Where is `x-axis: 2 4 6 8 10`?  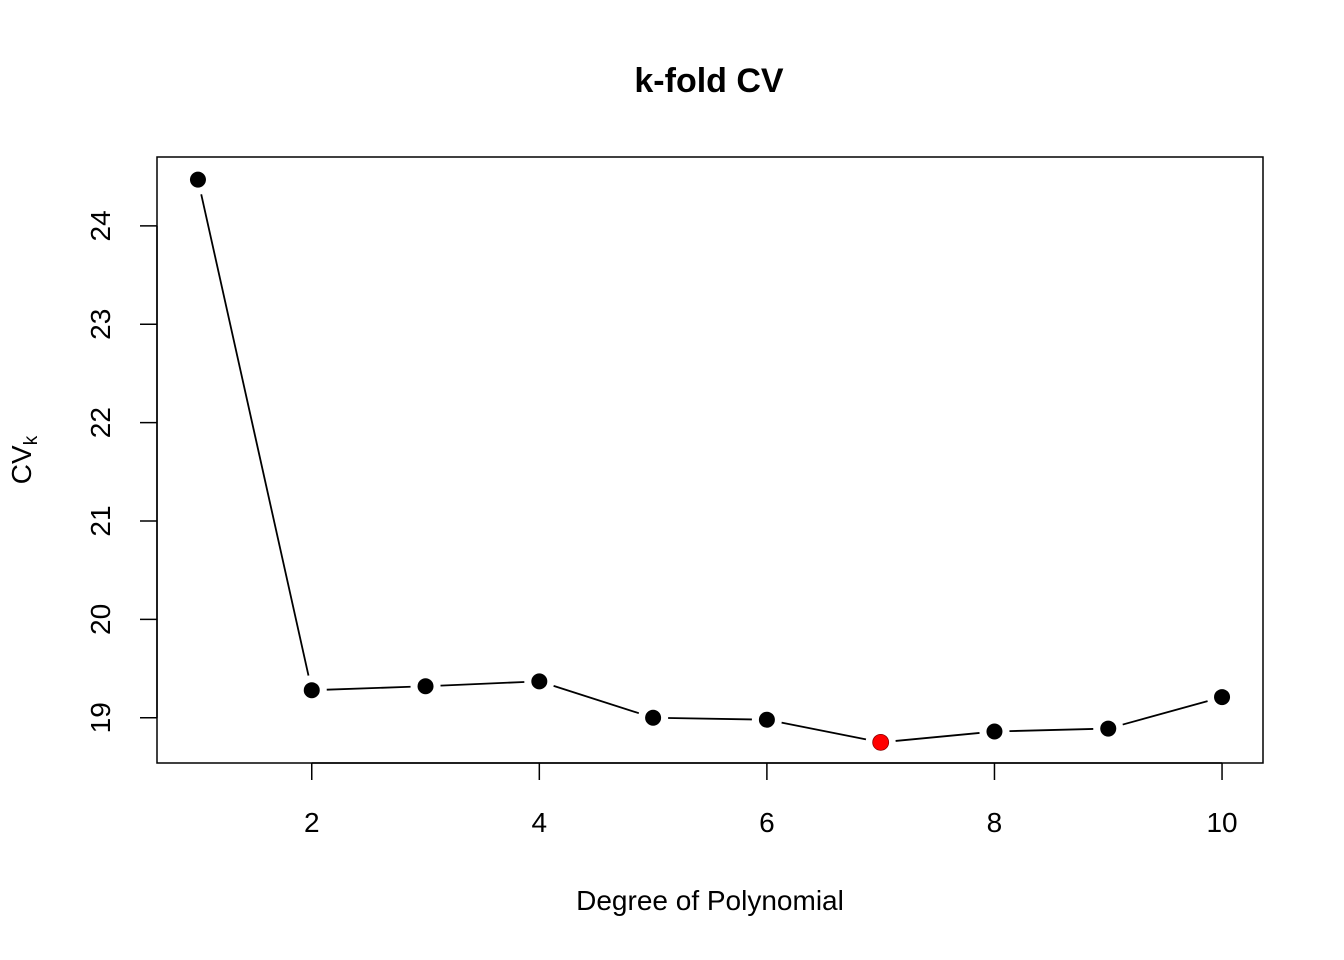 x-axis: 2 4 6 8 10 is located at coordinates (771, 800).